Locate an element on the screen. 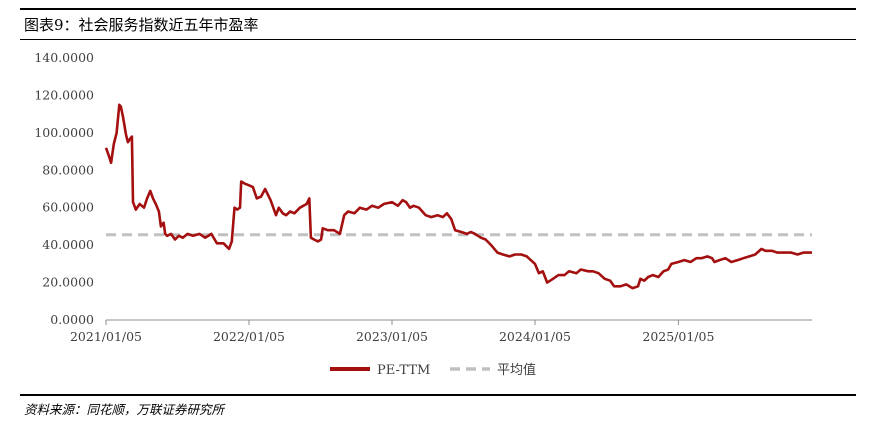 The width and height of the screenshot is (870, 428). y-tick-label: 100.0000 is located at coordinates (64, 132).